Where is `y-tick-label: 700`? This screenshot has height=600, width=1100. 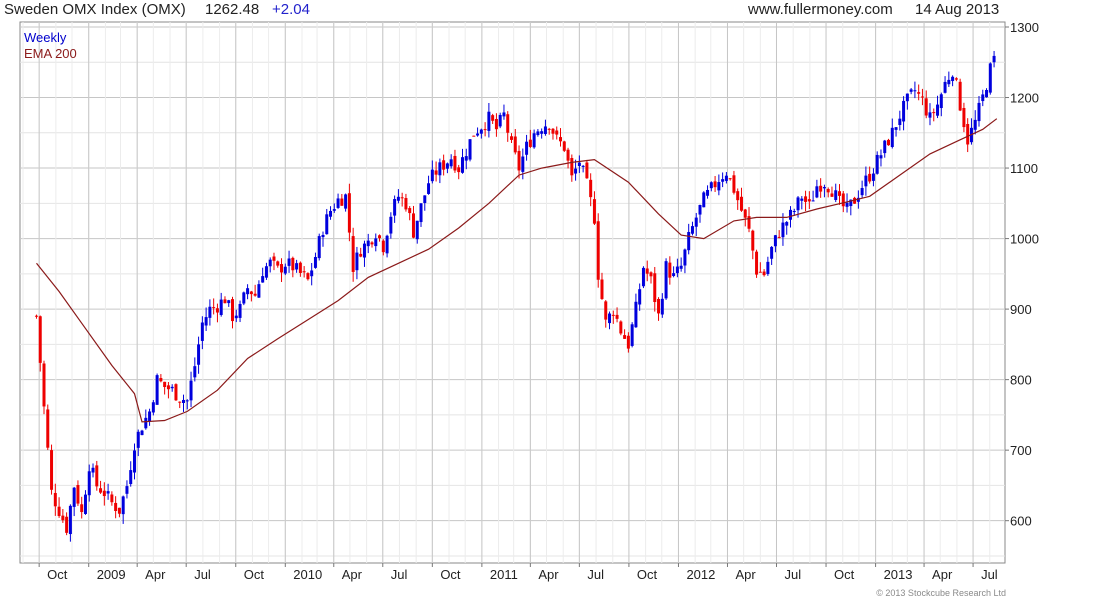 y-tick-label: 700 is located at coordinates (1021, 450).